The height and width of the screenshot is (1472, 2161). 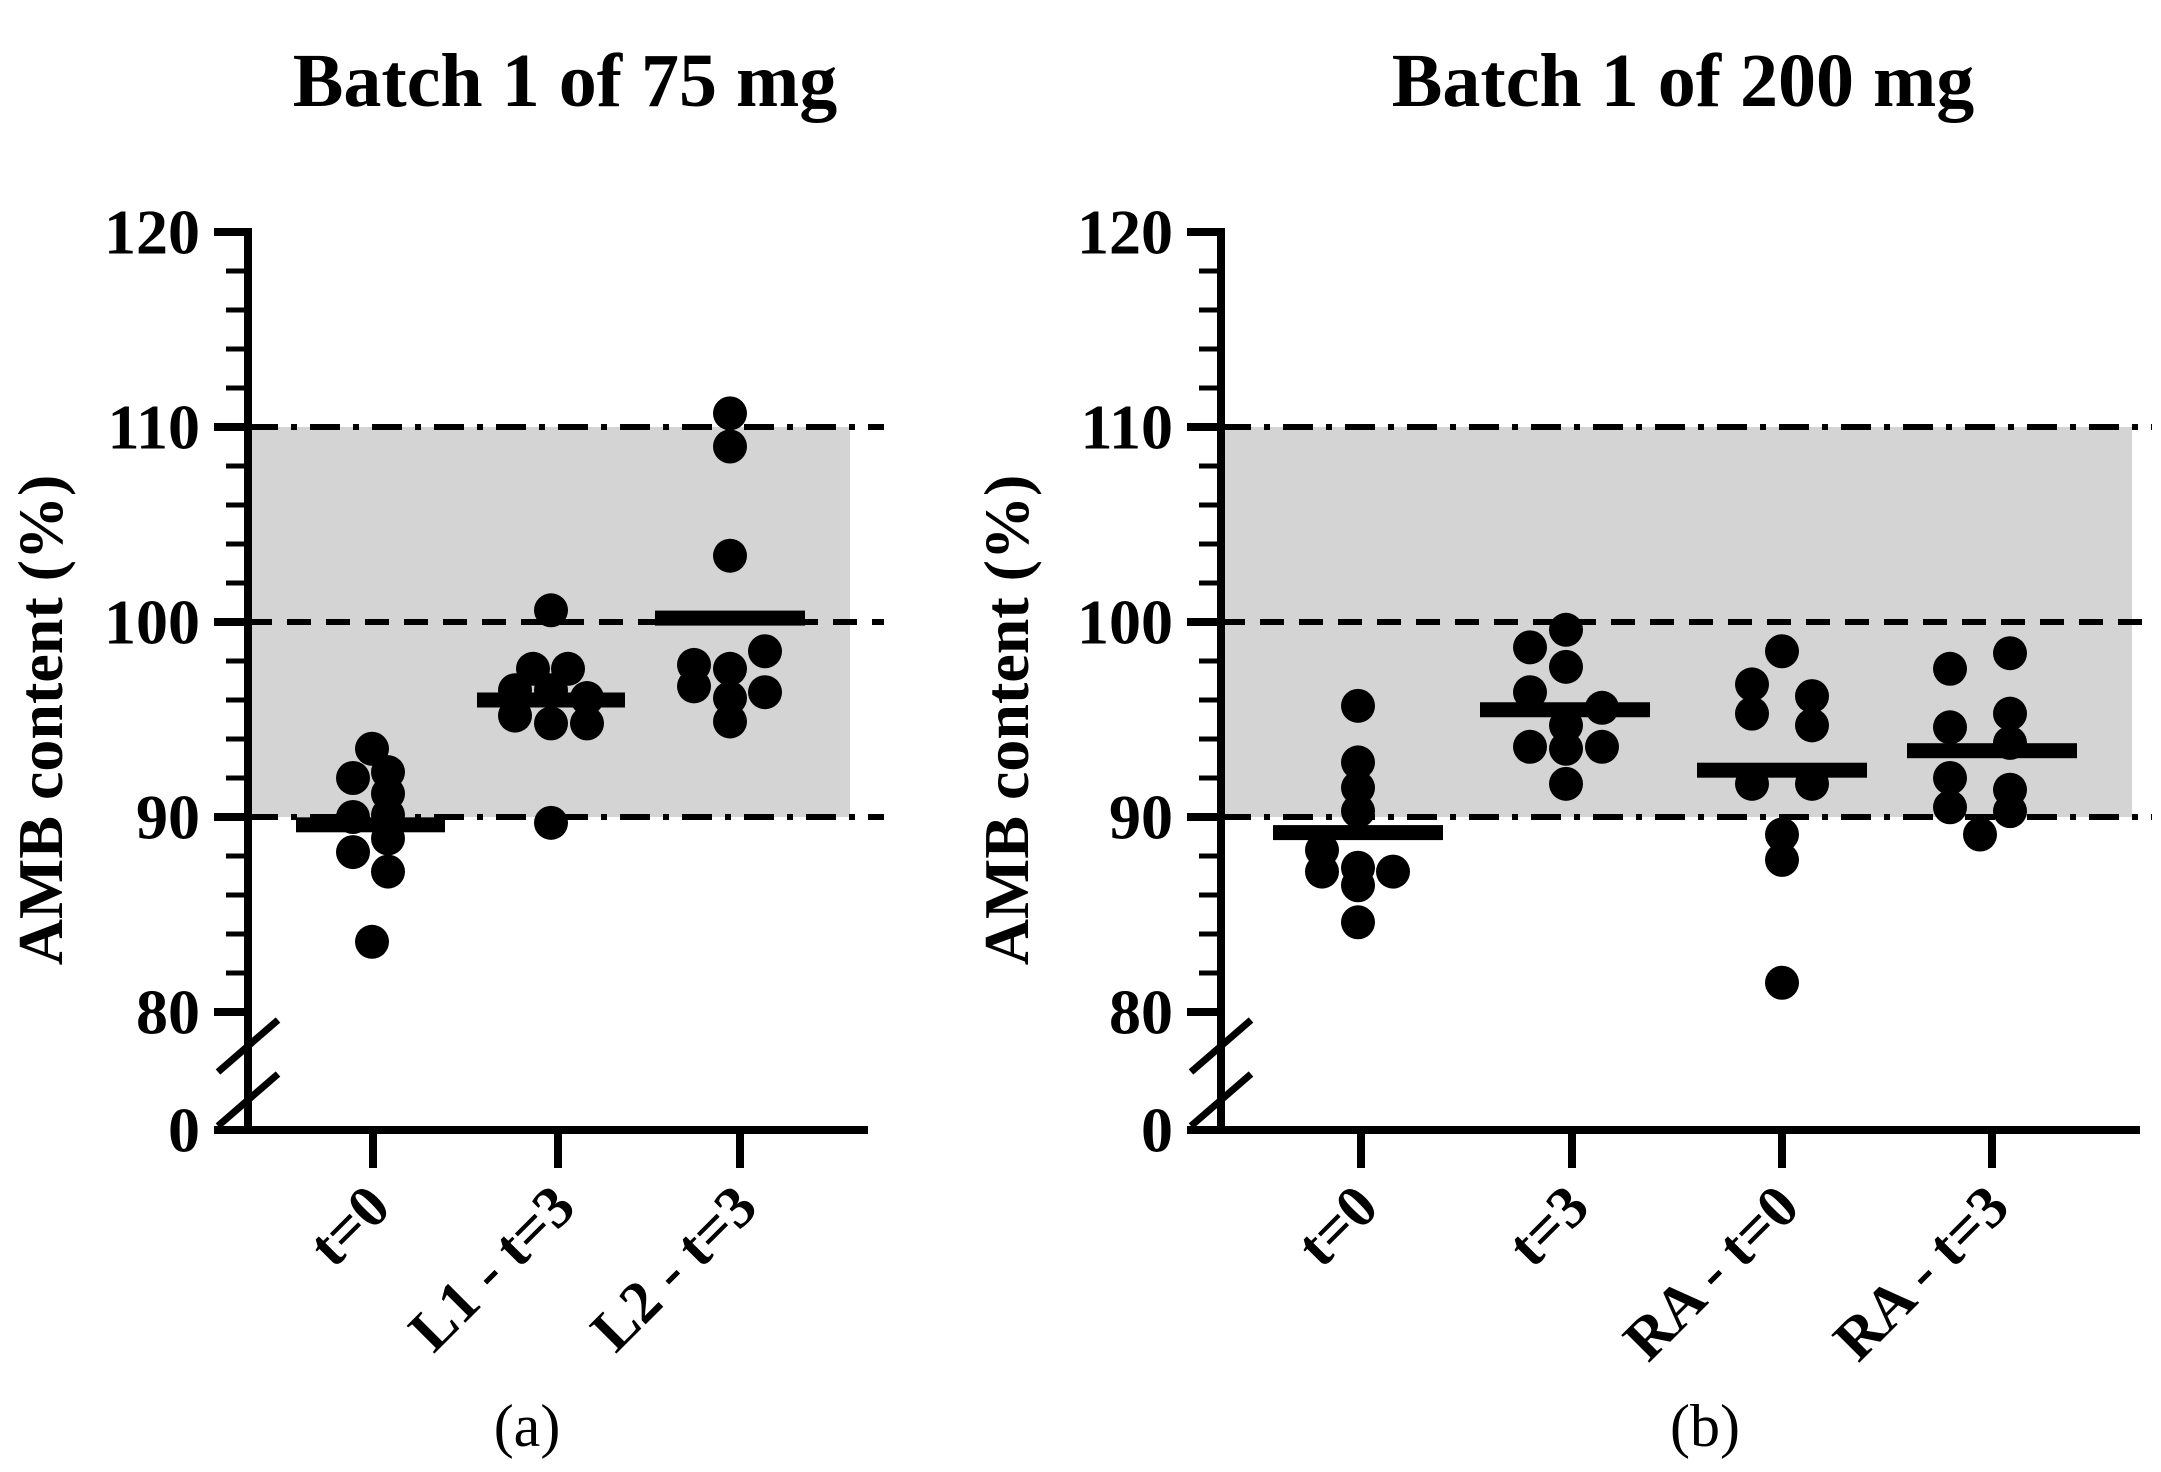 I want to click on x-category-label: L1 - t=3, so click(x=491, y=1268).